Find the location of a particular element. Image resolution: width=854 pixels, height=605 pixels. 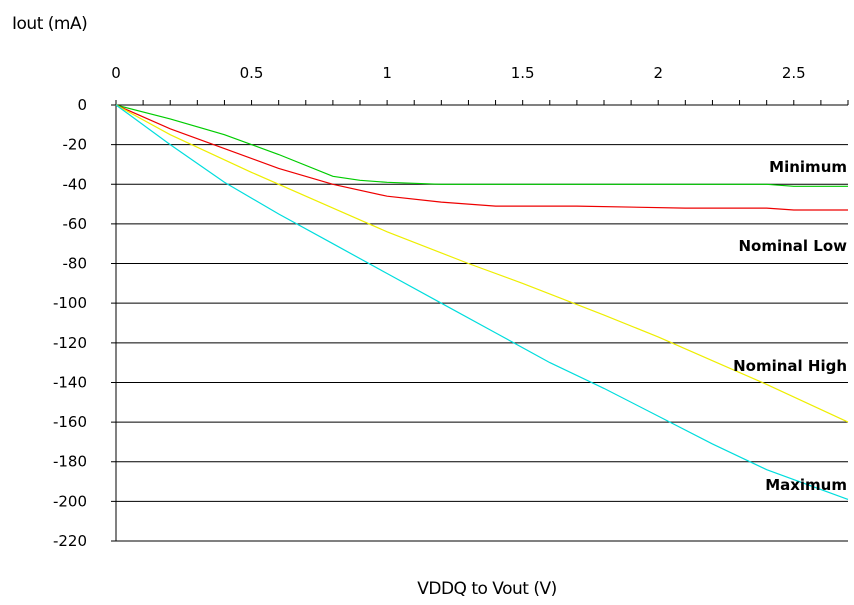

x-tick-label: 0 is located at coordinates (116, 73).